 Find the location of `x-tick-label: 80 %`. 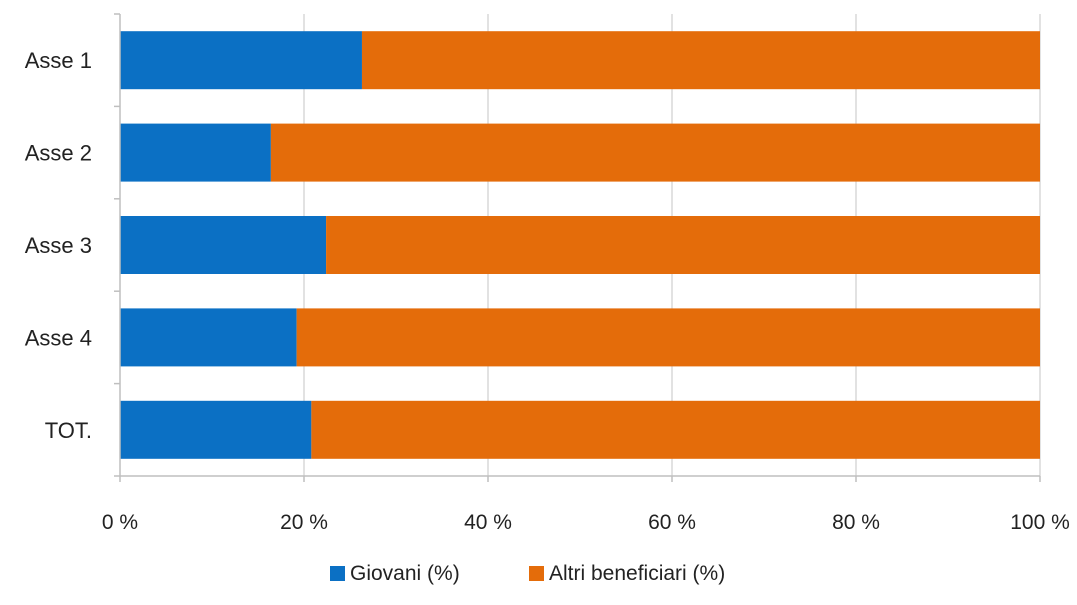

x-tick-label: 80 % is located at coordinates (856, 522).